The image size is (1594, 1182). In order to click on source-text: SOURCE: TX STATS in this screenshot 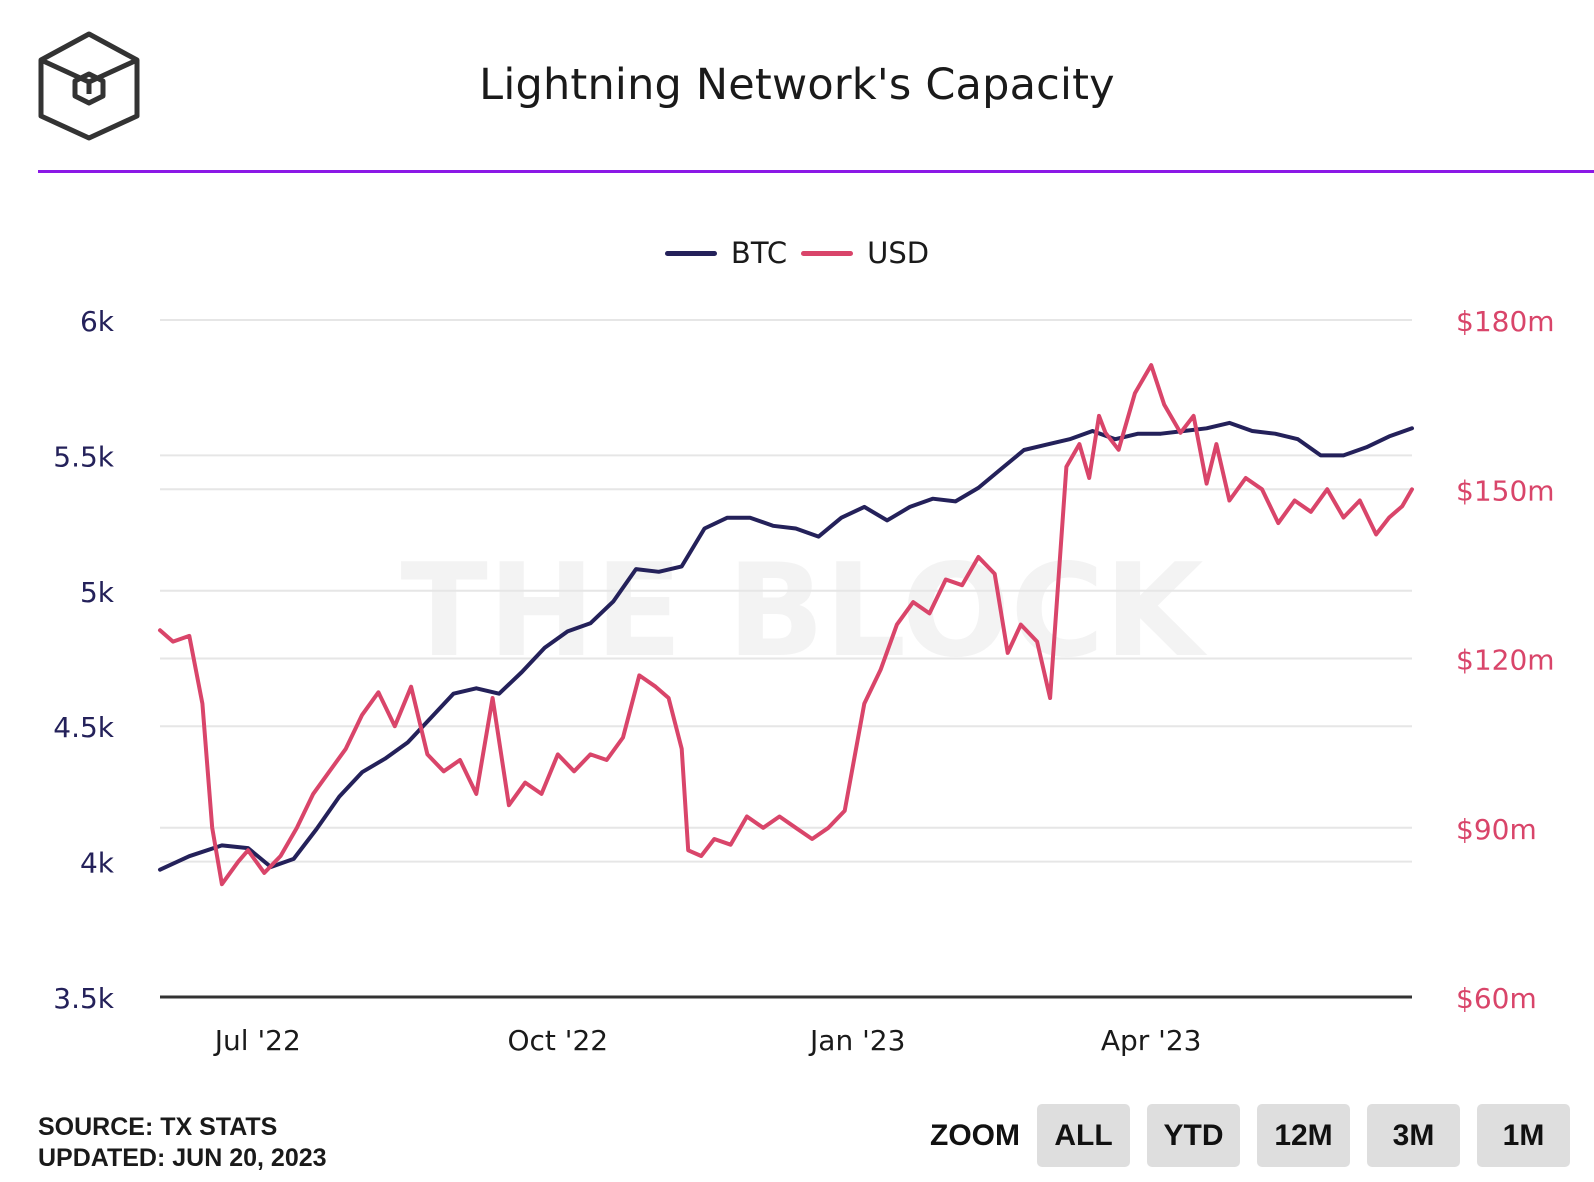, I will do `click(158, 1127)`.